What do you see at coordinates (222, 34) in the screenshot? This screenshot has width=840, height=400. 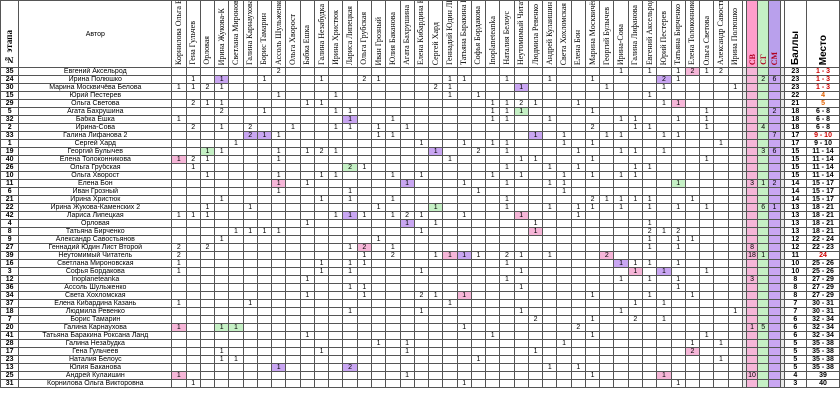 I see `voter-header: Ирина Жукова-К` at bounding box center [222, 34].